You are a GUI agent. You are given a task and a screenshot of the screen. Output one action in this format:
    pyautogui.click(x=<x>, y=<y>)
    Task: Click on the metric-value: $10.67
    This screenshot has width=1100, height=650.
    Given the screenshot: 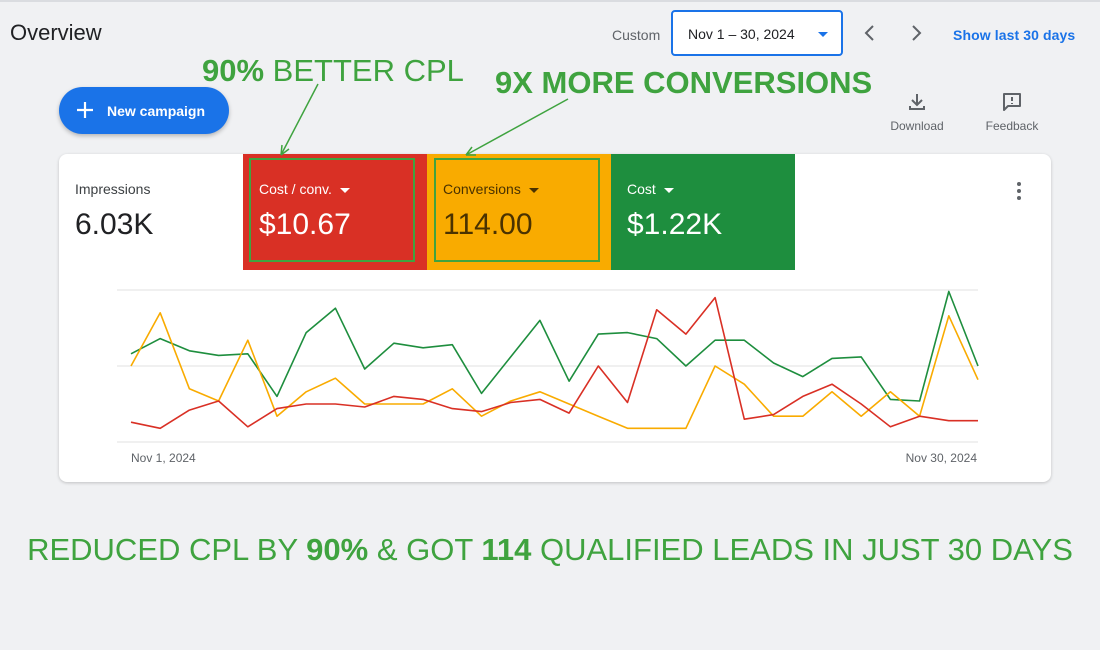 What is the action you would take?
    pyautogui.click(x=305, y=224)
    